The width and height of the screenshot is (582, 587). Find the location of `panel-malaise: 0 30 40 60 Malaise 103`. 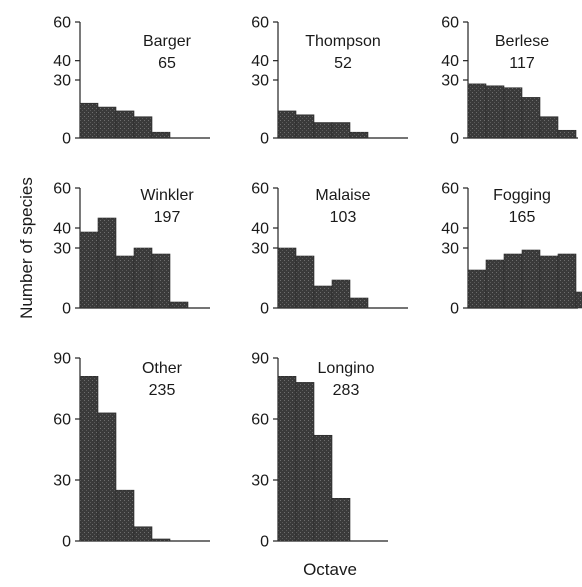

panel-malaise: 0 30 40 60 Malaise 103 is located at coordinates (329, 249).